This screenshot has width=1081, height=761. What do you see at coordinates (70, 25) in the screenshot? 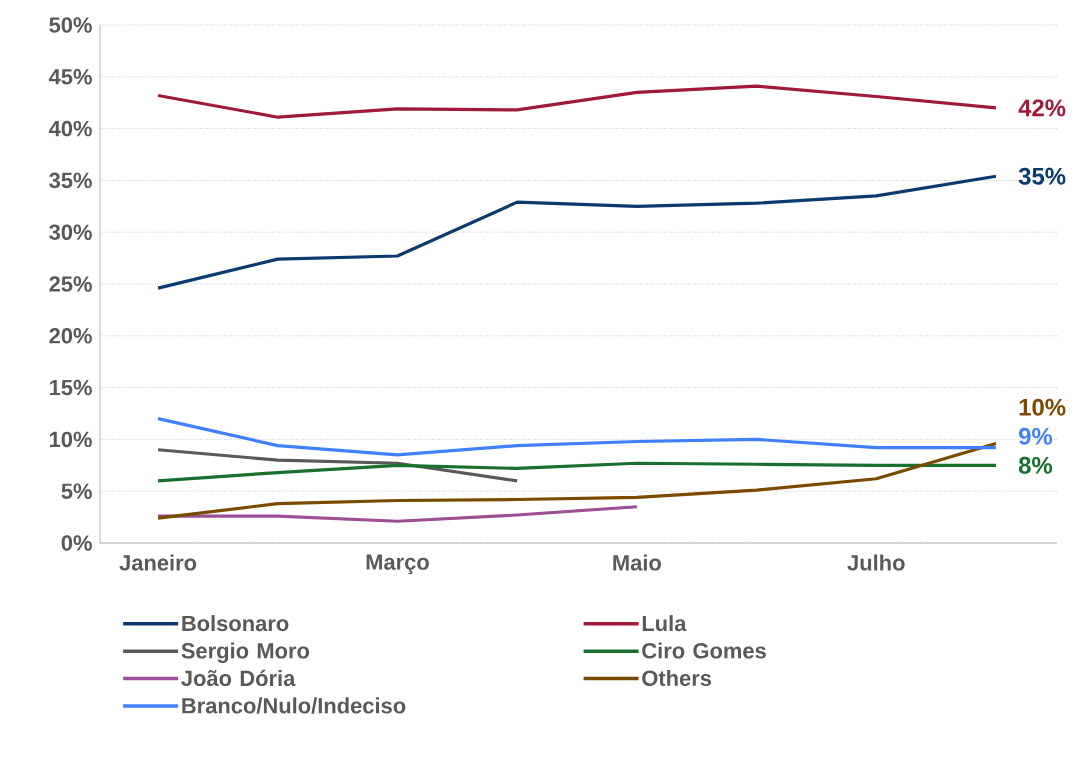
I see `y-tick-label: 50%` at bounding box center [70, 25].